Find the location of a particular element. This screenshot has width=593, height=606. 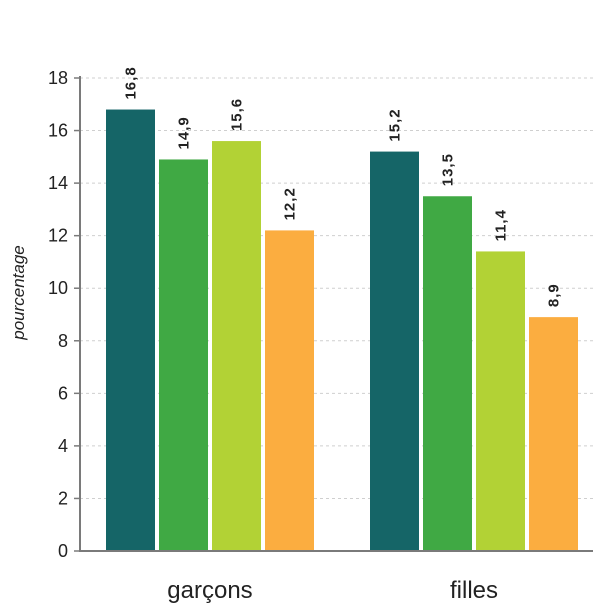

y-tick-label: 12 is located at coordinates (58, 236).